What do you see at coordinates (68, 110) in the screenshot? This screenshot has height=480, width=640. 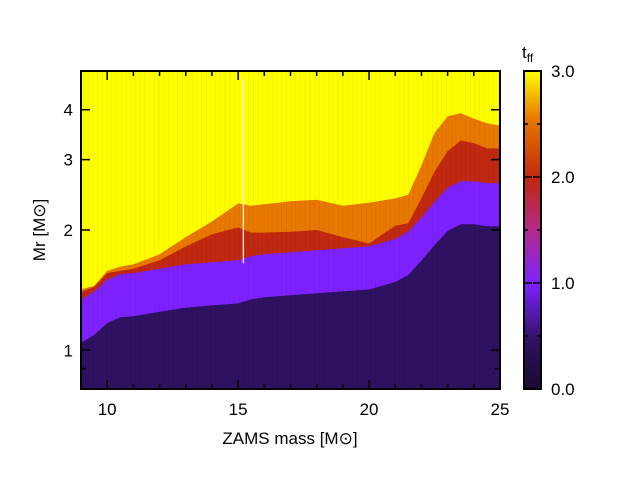 I see `y-tick-label: 4` at bounding box center [68, 110].